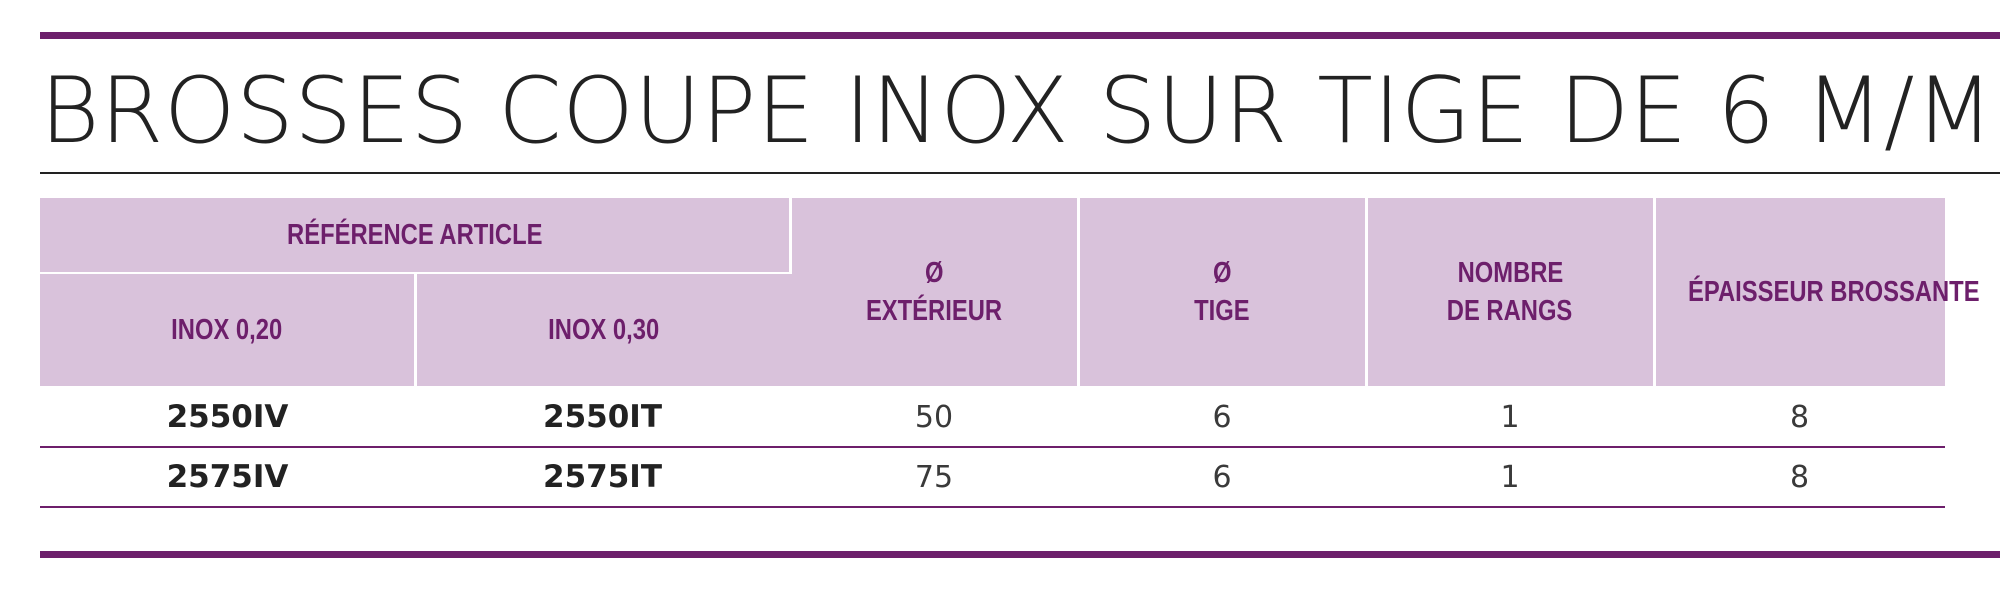 Image resolution: width=2000 pixels, height=590 pixels. Describe the element at coordinates (1511, 293) in the screenshot. I see `header-nombre-de-rangs: NOMBRE DE RANGS` at that location.